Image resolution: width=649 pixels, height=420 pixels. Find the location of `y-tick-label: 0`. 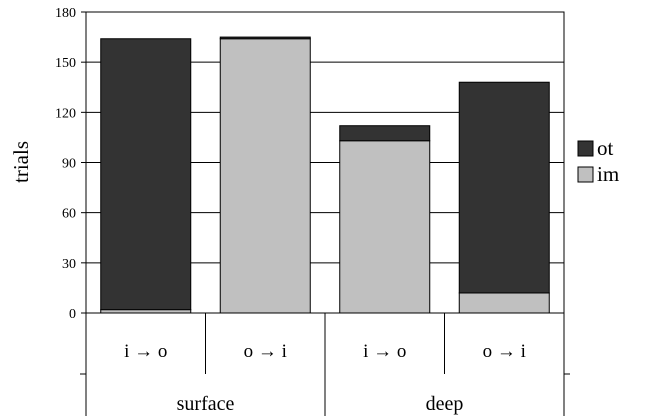

y-tick-label: 0 is located at coordinates (72, 314).